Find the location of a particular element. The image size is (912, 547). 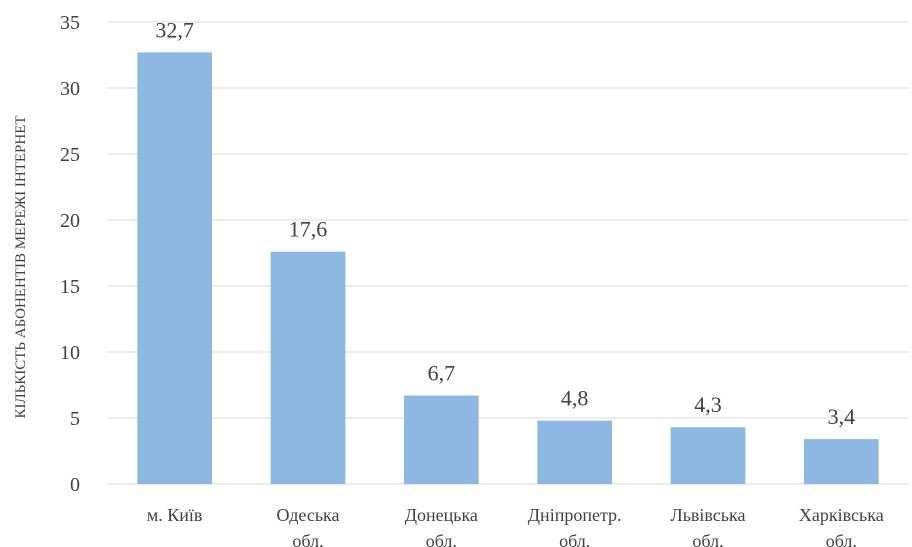

data-label: 4,3 is located at coordinates (708, 404).